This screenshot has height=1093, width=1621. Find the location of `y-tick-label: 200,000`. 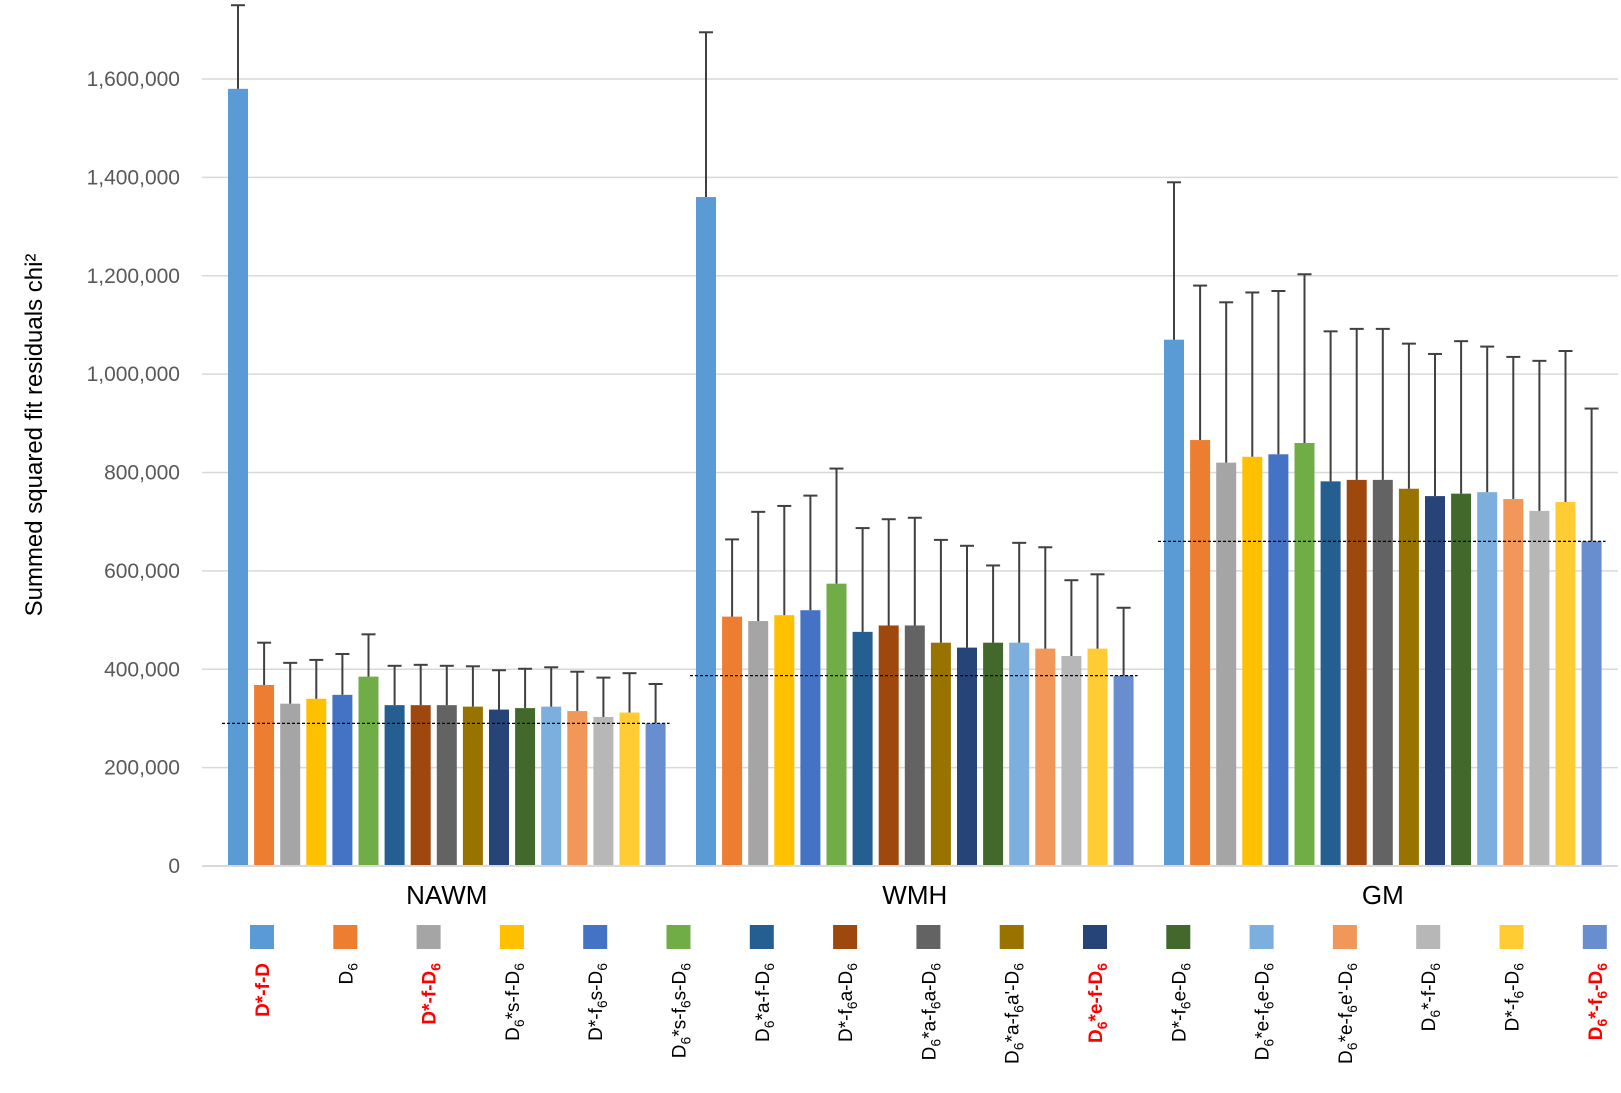

y-tick-label: 200,000 is located at coordinates (142, 768).